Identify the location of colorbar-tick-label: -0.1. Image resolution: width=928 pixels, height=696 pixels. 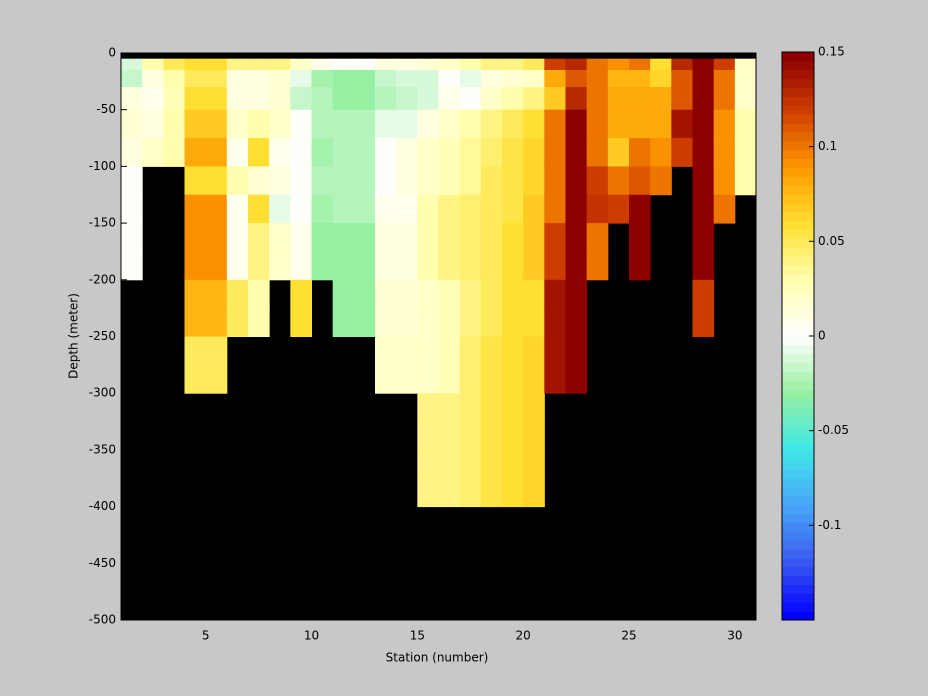
(829, 525).